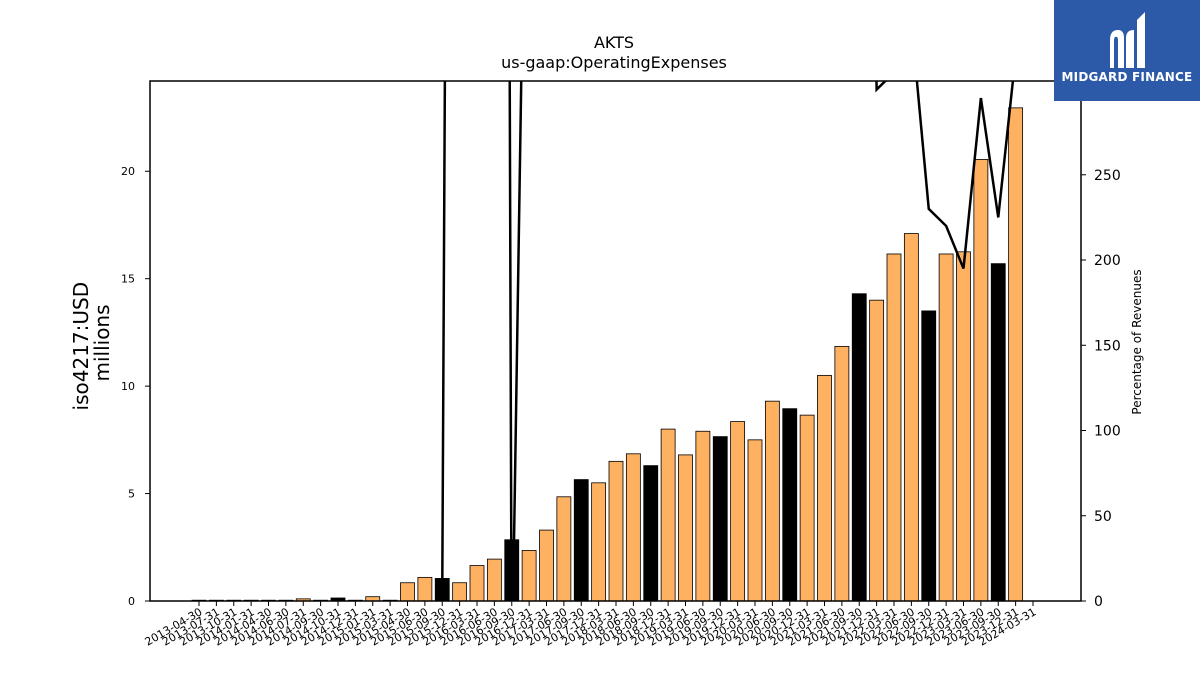 The width and height of the screenshot is (1200, 675). Describe the element at coordinates (102, 342) in the screenshot. I see `y-axis-label-line2: millions` at that location.